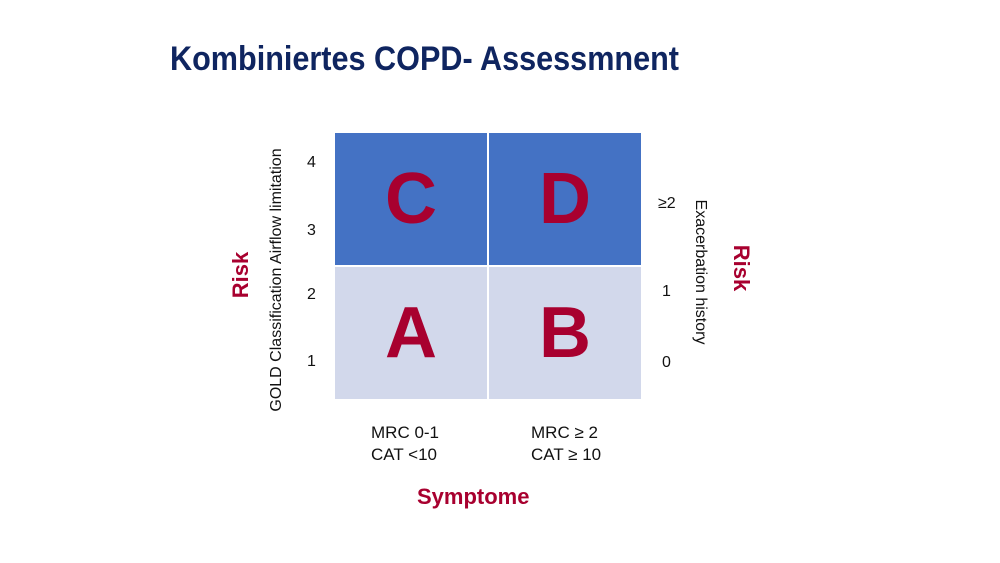 This screenshot has width=1000, height=563. What do you see at coordinates (276, 280) in the screenshot?
I see `left-axis-label: GOLD Classification Airflow limitation` at bounding box center [276, 280].